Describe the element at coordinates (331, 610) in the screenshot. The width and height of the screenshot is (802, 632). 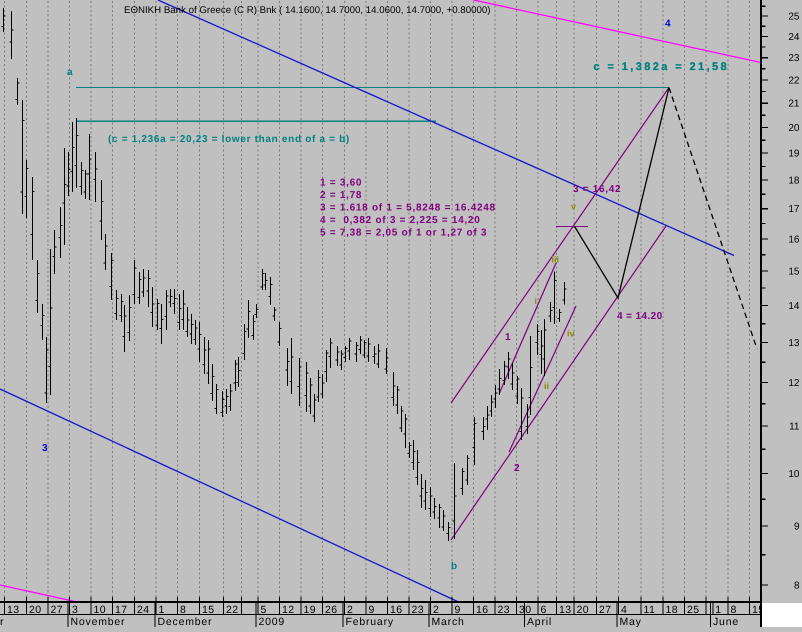
I see `svg-text: 26` at that location.